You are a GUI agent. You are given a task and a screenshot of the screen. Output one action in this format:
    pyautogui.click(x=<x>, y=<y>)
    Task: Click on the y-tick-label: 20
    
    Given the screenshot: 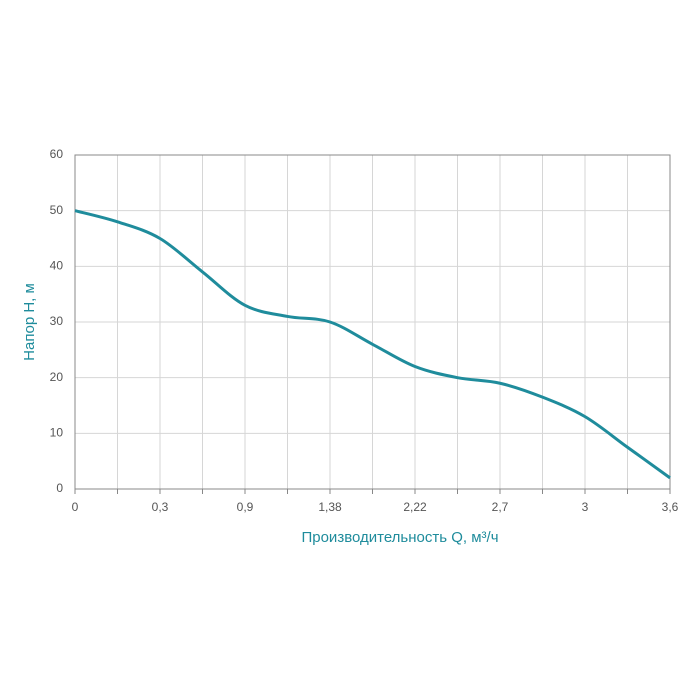 What is the action you would take?
    pyautogui.click(x=57, y=377)
    